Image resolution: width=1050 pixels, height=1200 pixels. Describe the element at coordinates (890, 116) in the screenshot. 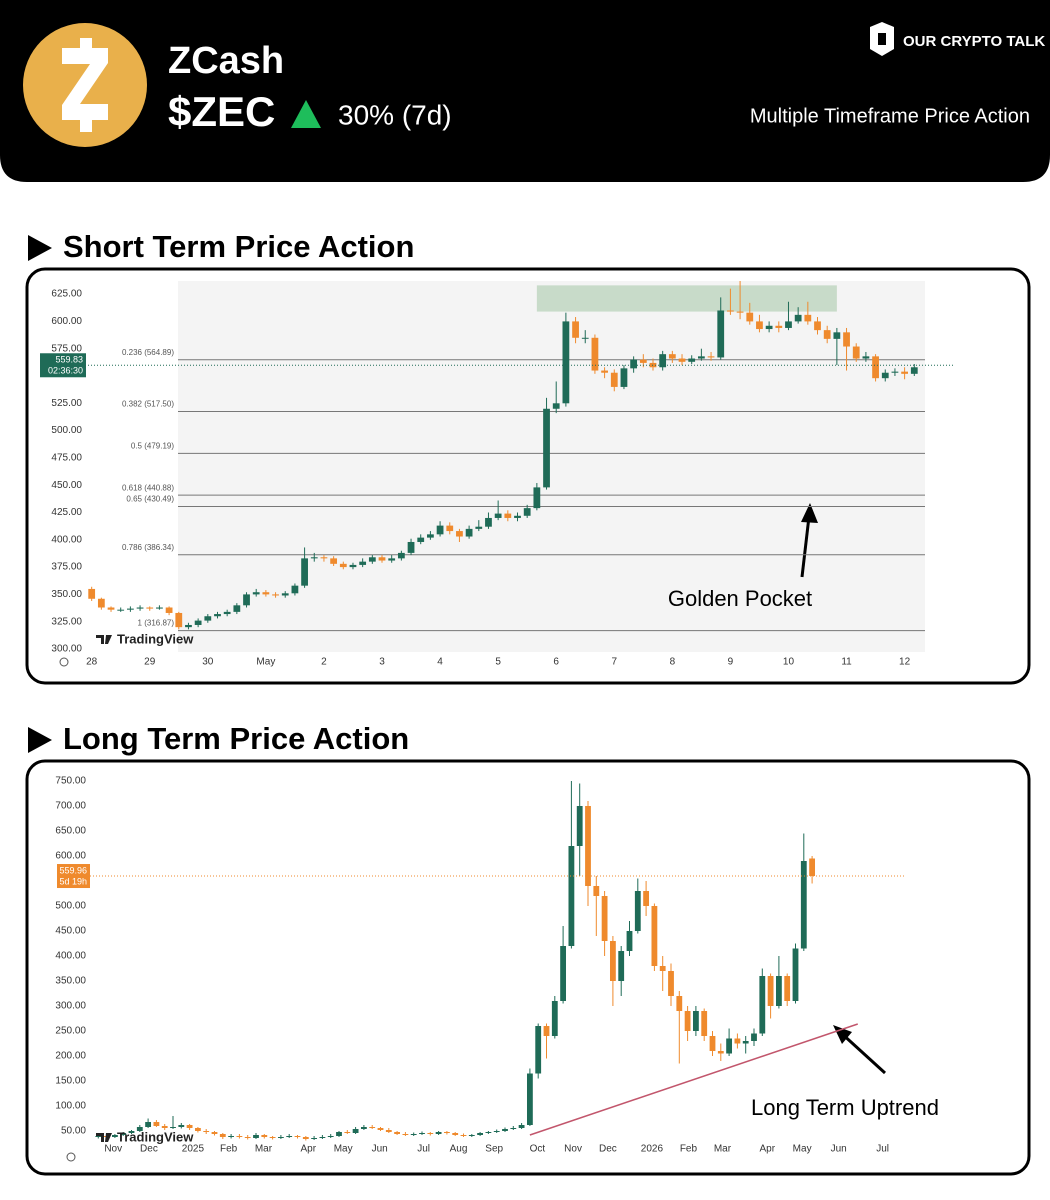

I see `header-subtitle: Multiple Timeframe Price Action` at that location.